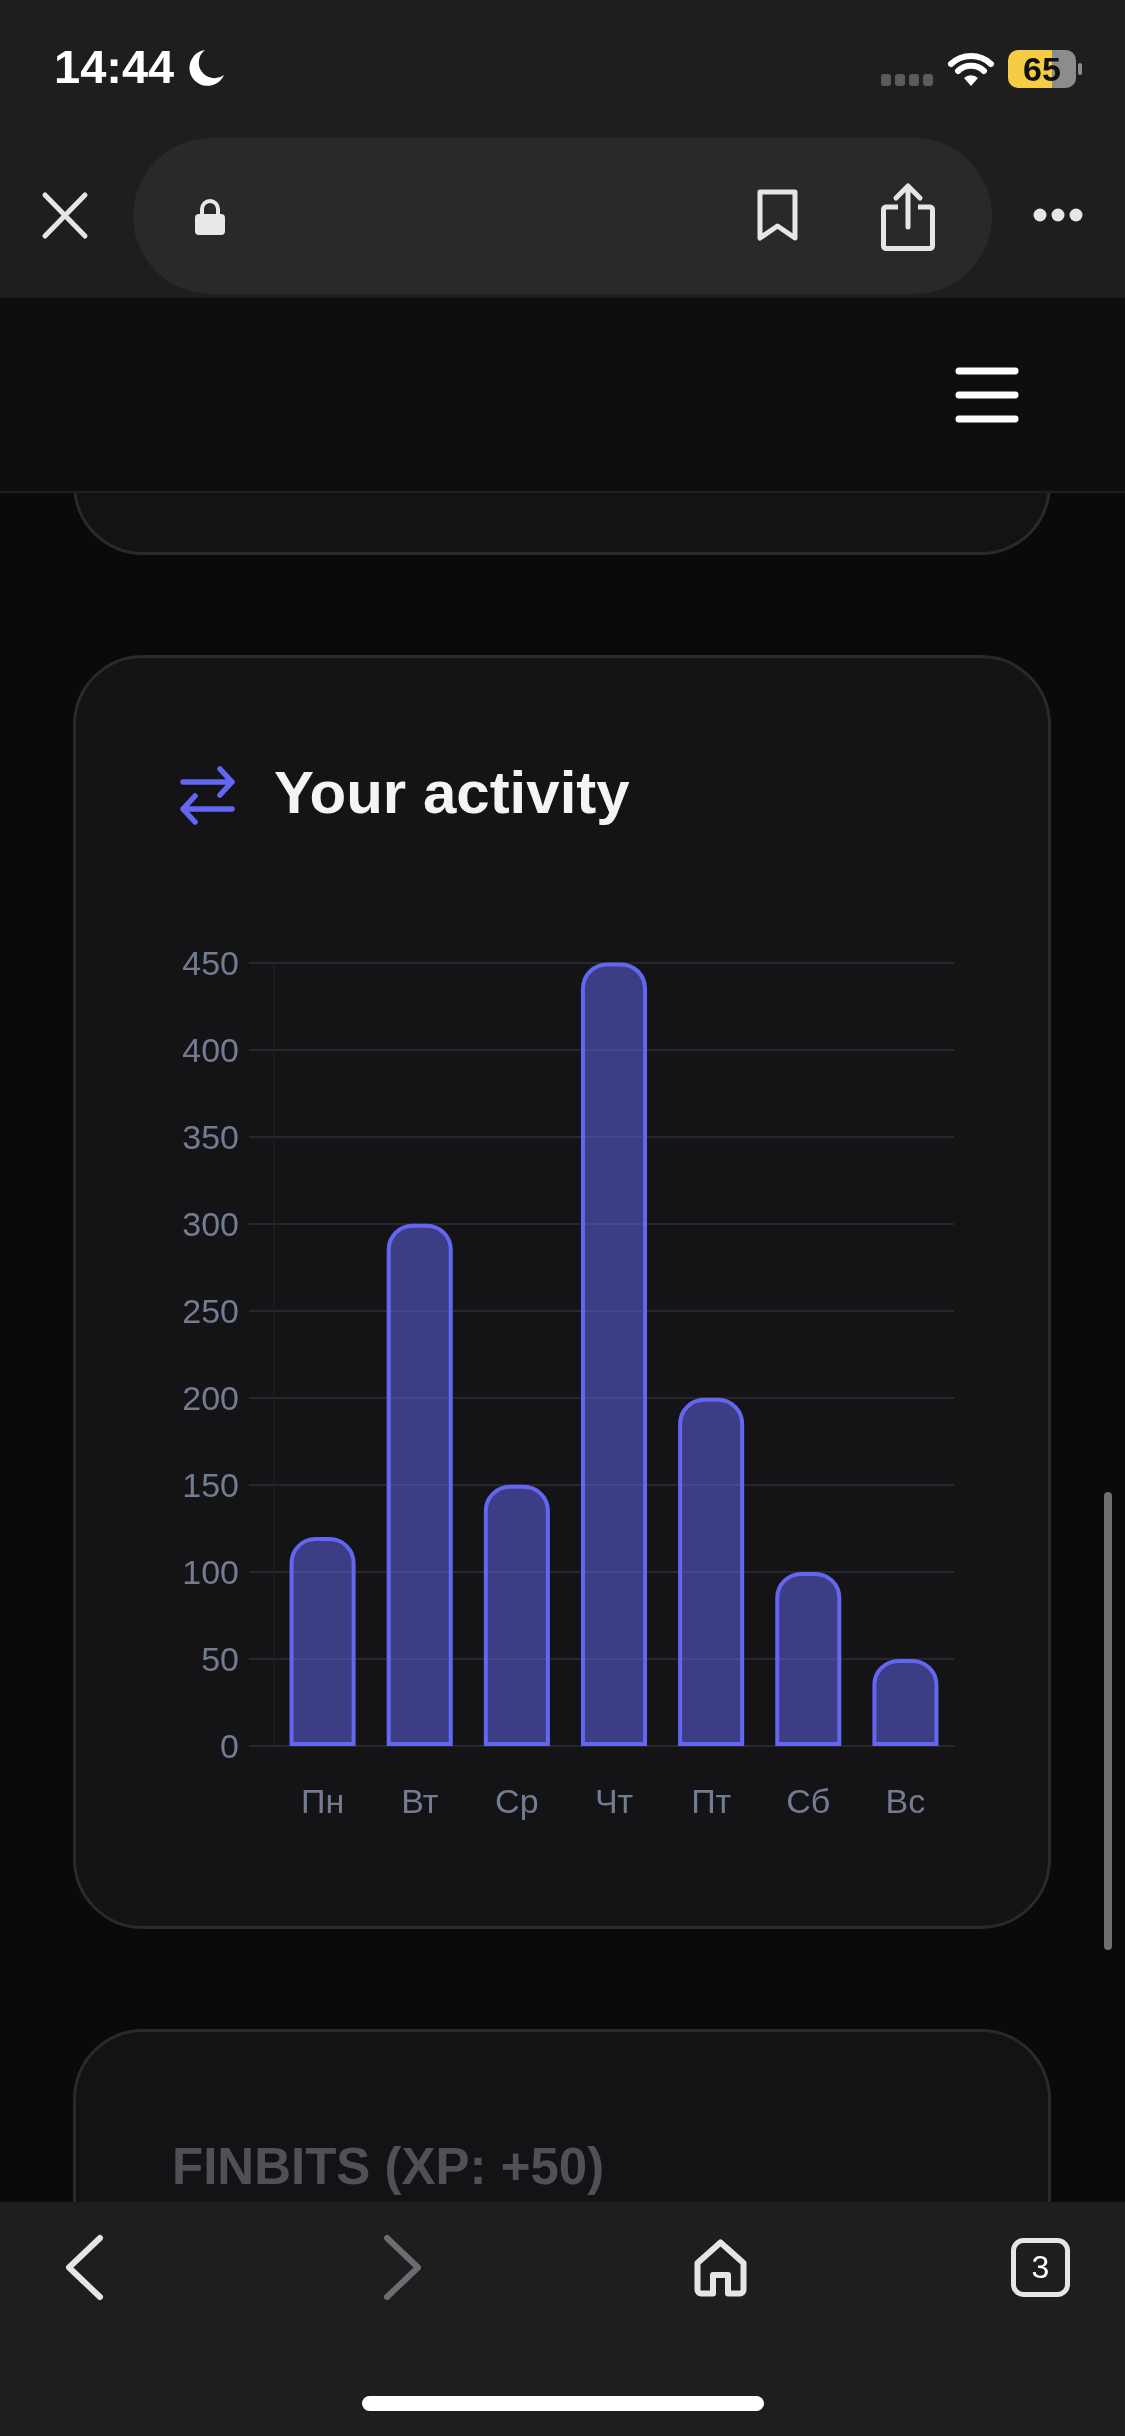  Describe the element at coordinates (905, 1801) in the screenshot. I see `x-tick-label: Вс` at that location.